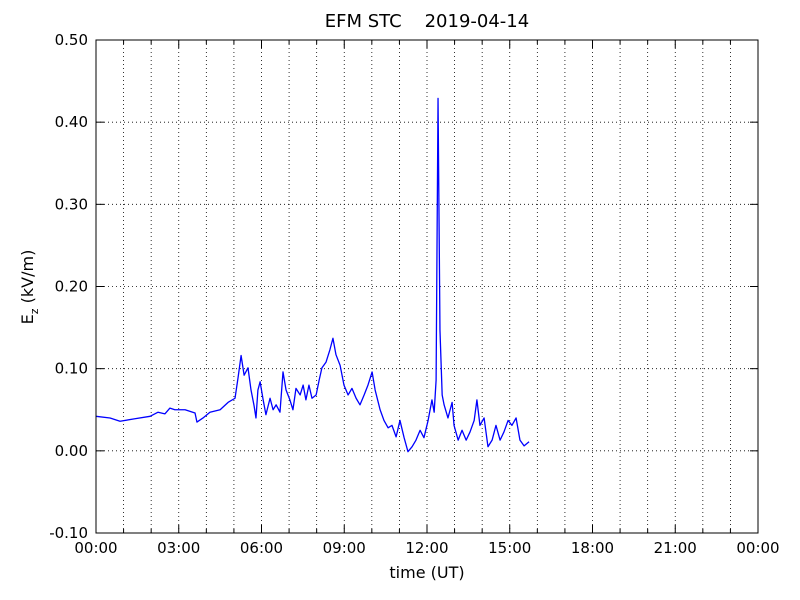 This screenshot has width=800, height=600. What do you see at coordinates (71, 451) in the screenshot?
I see `y-tick-label: 0.00` at bounding box center [71, 451].